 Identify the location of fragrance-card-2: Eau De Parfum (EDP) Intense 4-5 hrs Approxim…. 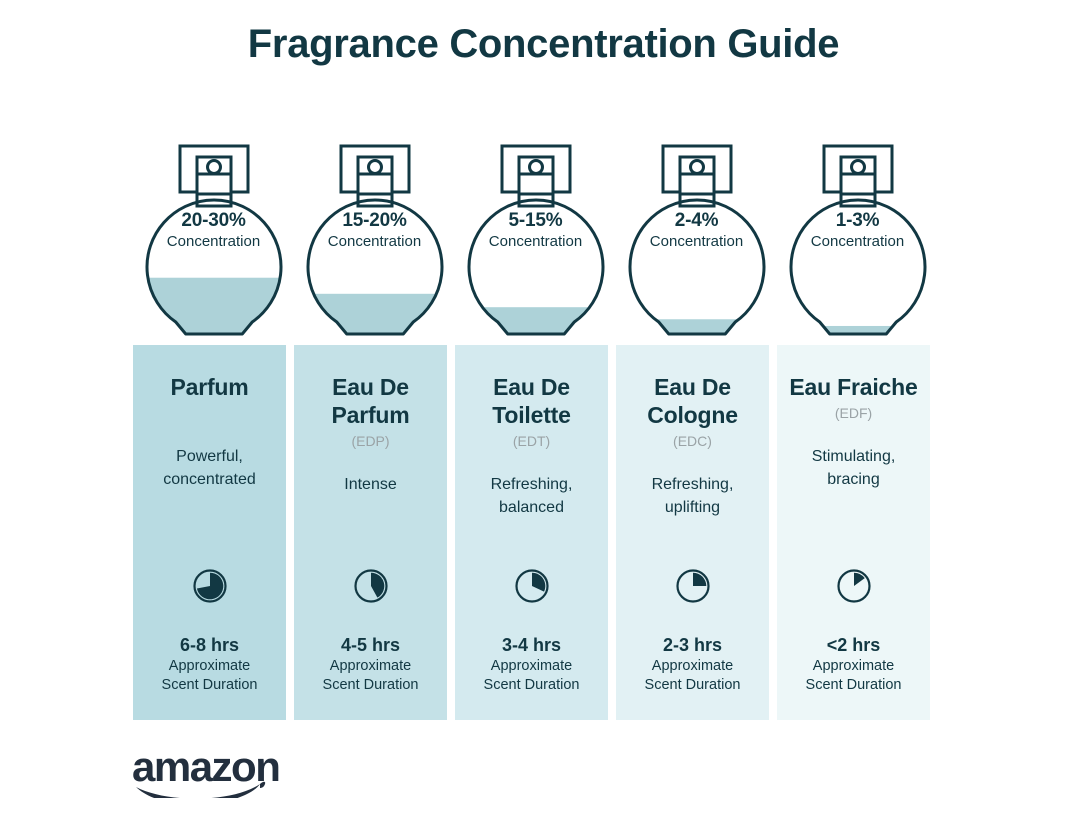
(370, 532).